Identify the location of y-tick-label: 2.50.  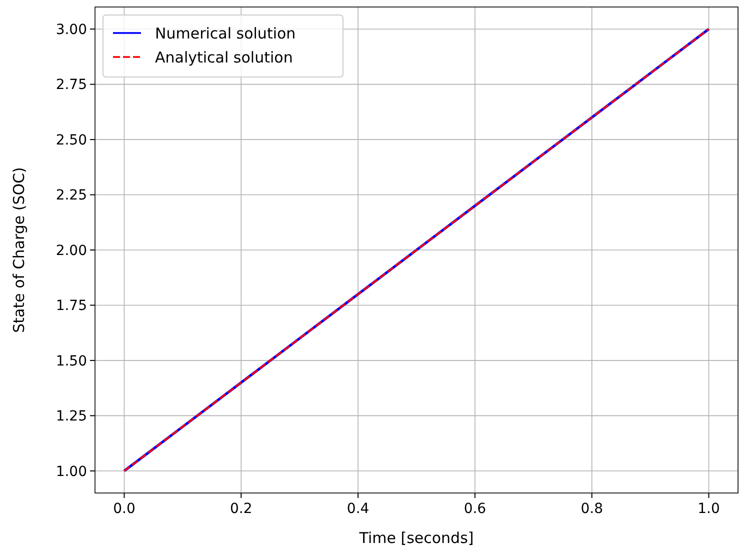
(71, 140).